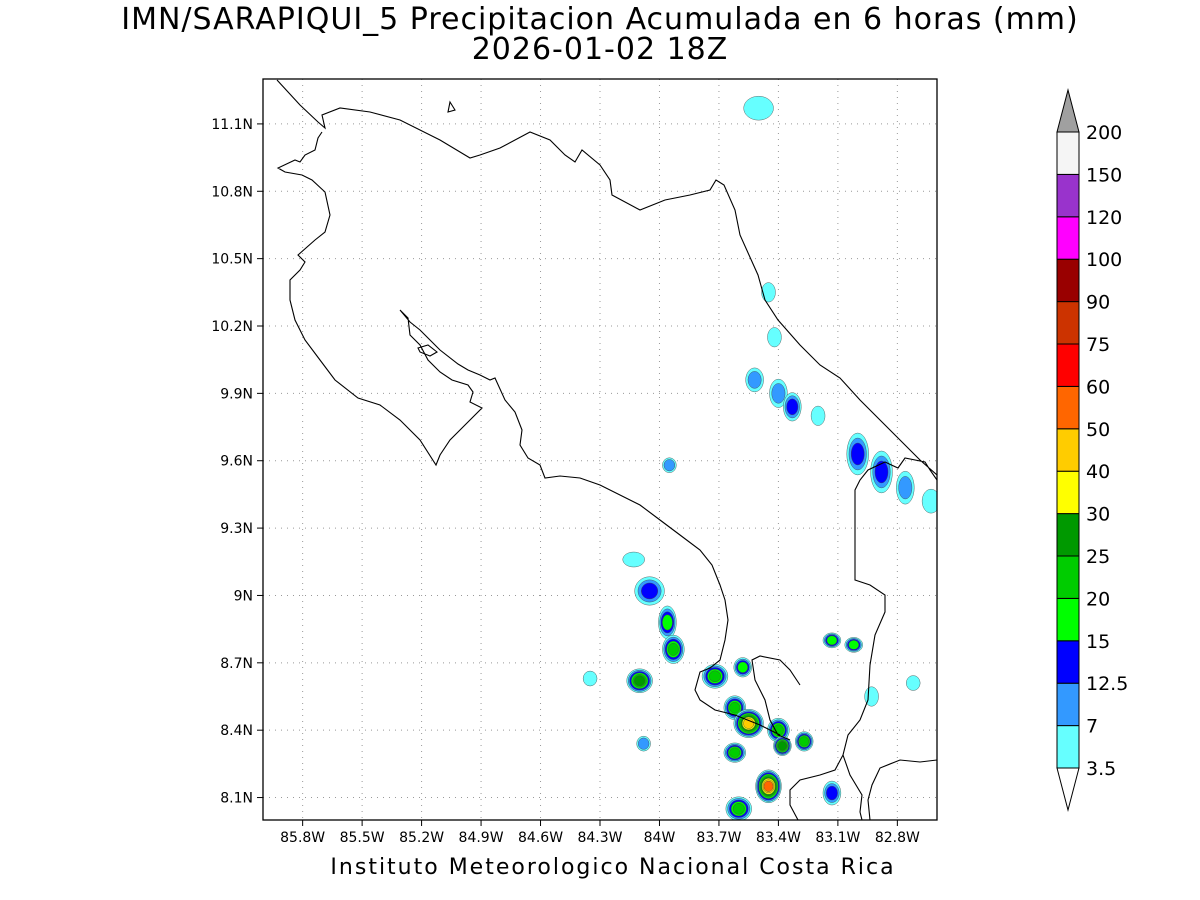 This screenshot has height=900, width=1200. I want to click on colorbar-label: 150, so click(1104, 175).